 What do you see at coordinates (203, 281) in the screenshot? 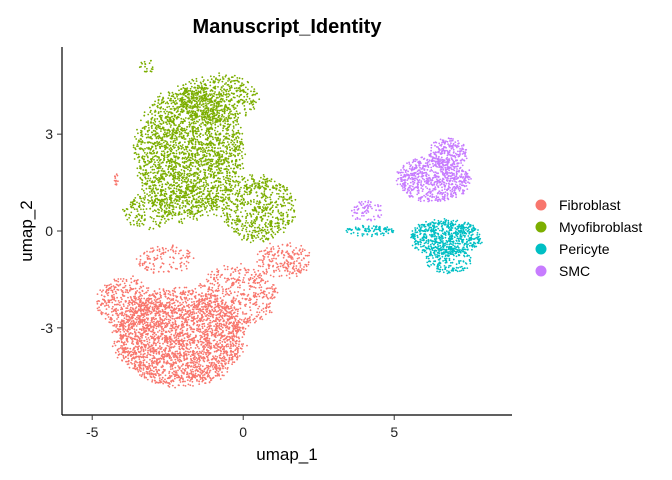
I see `series-fibroblast` at bounding box center [203, 281].